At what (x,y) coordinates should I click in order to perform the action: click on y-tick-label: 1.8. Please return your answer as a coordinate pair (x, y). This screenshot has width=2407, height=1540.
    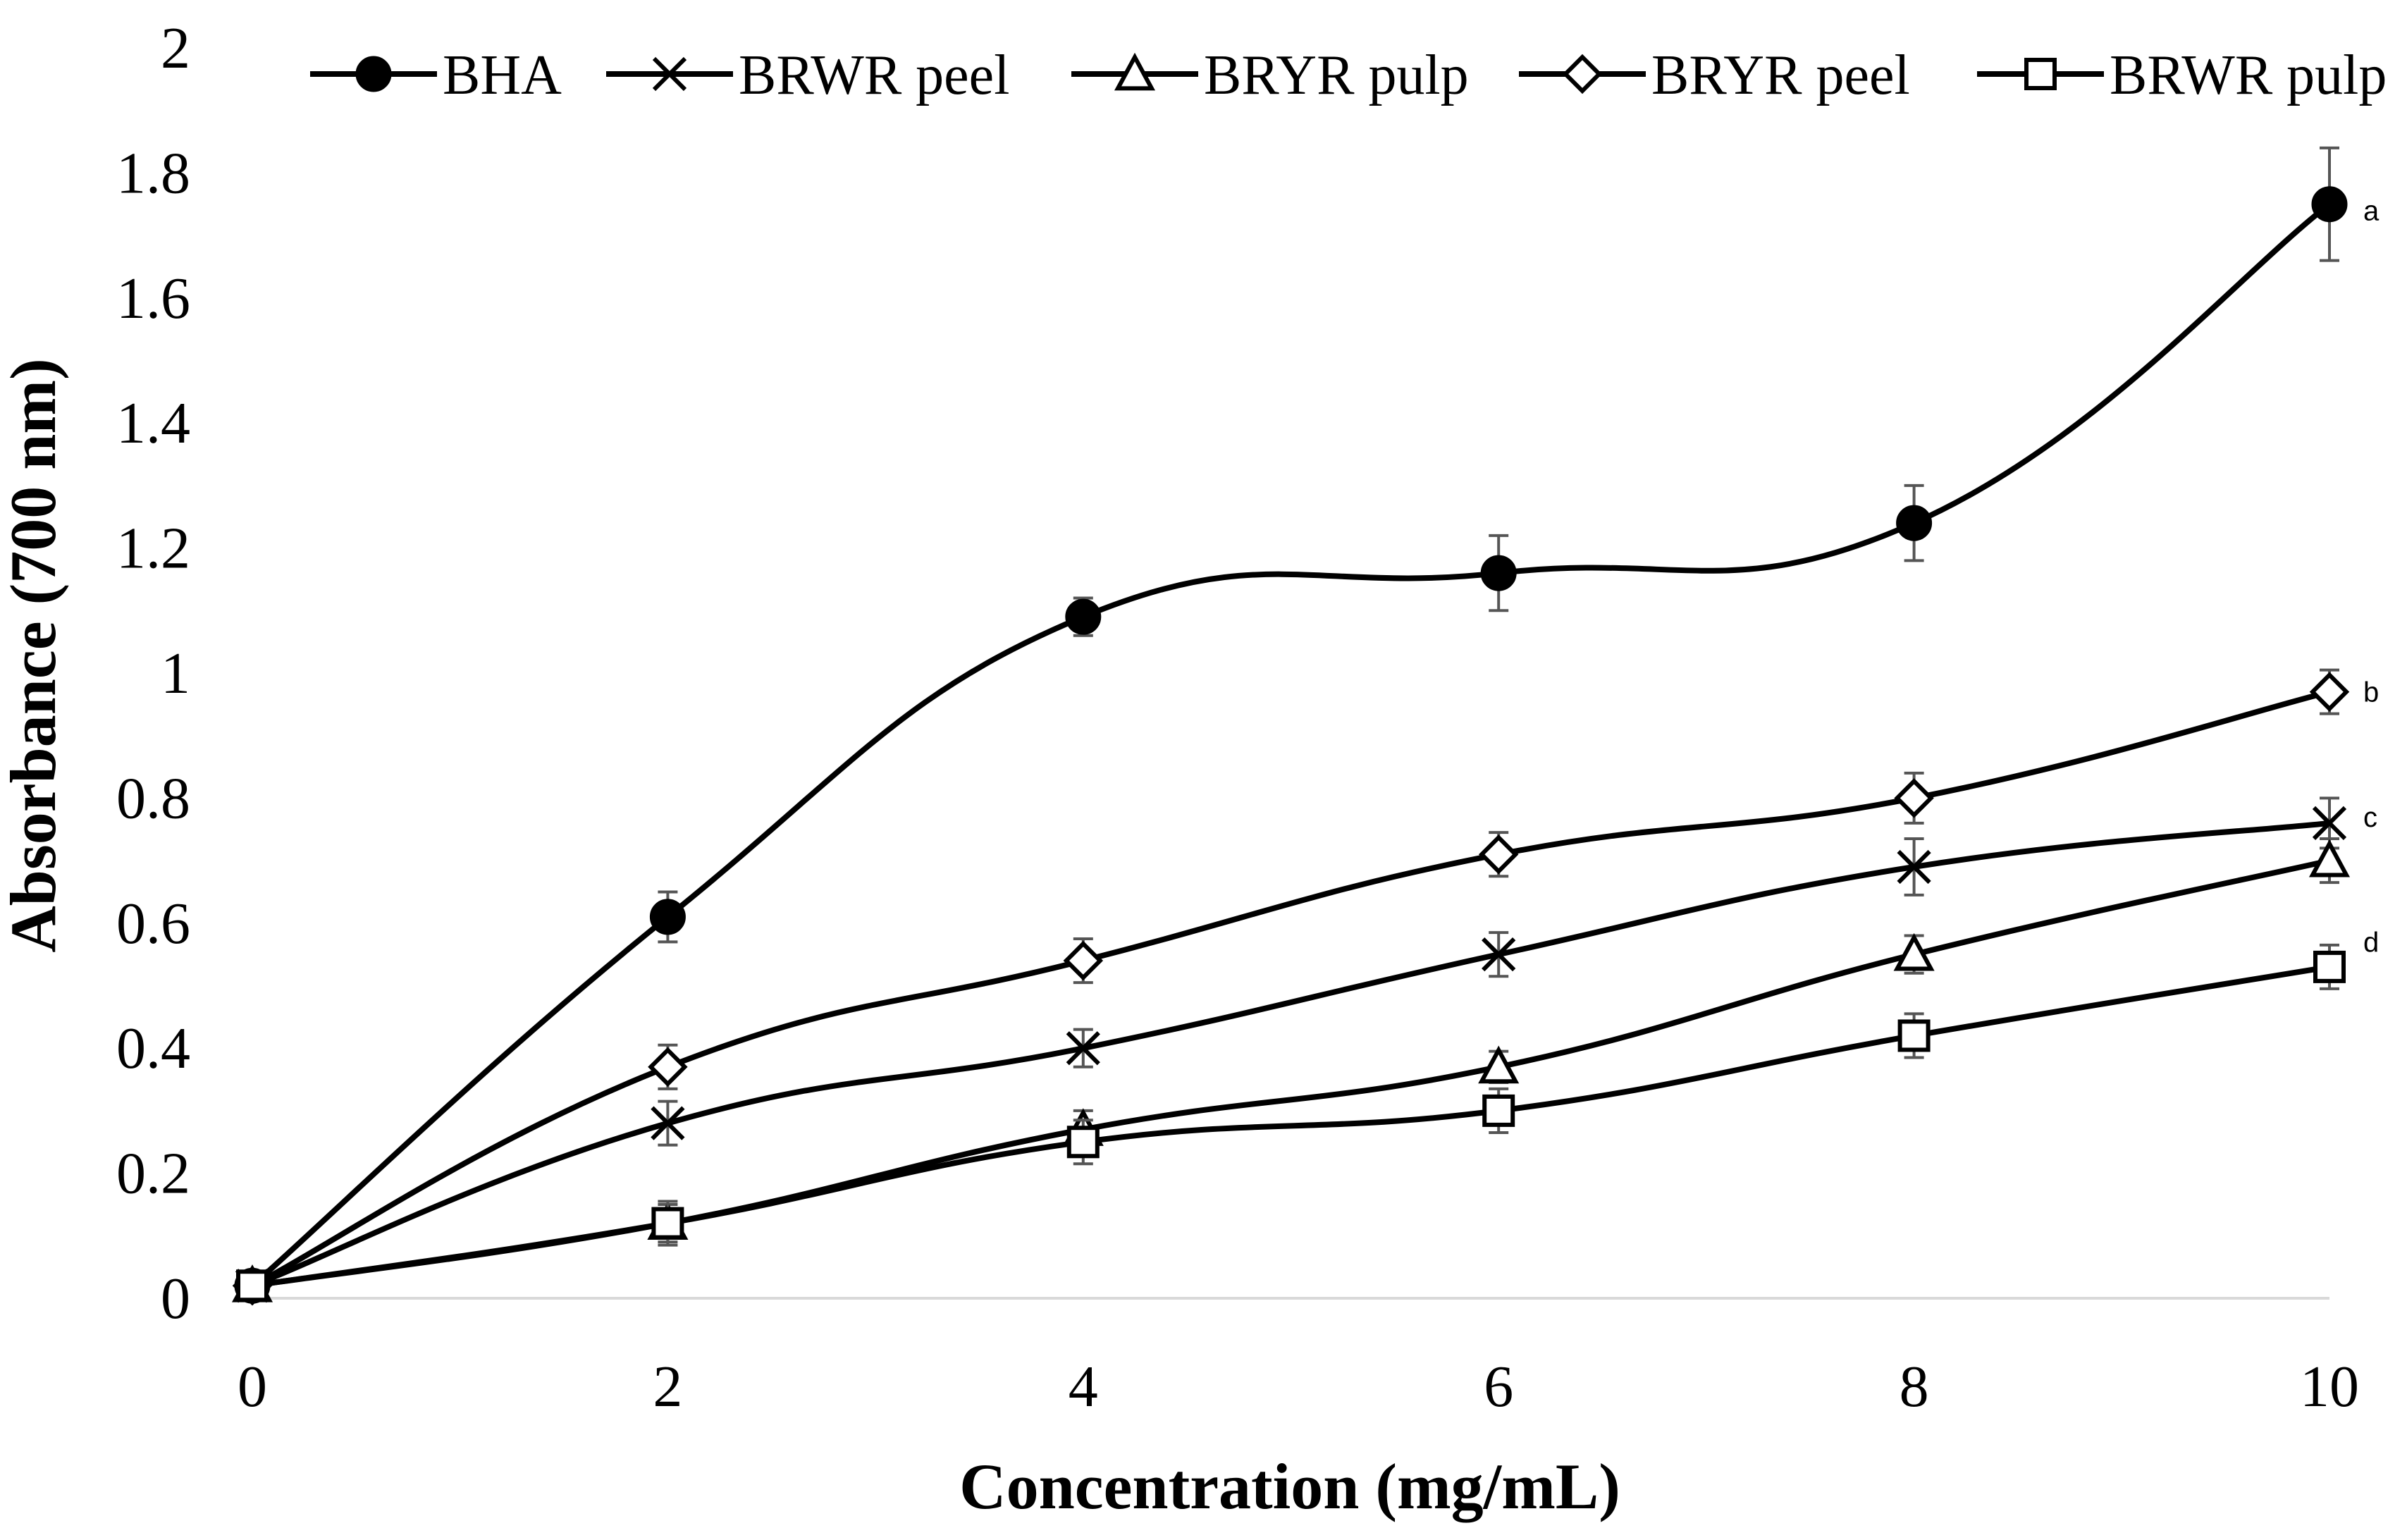
    Looking at the image, I should click on (153, 173).